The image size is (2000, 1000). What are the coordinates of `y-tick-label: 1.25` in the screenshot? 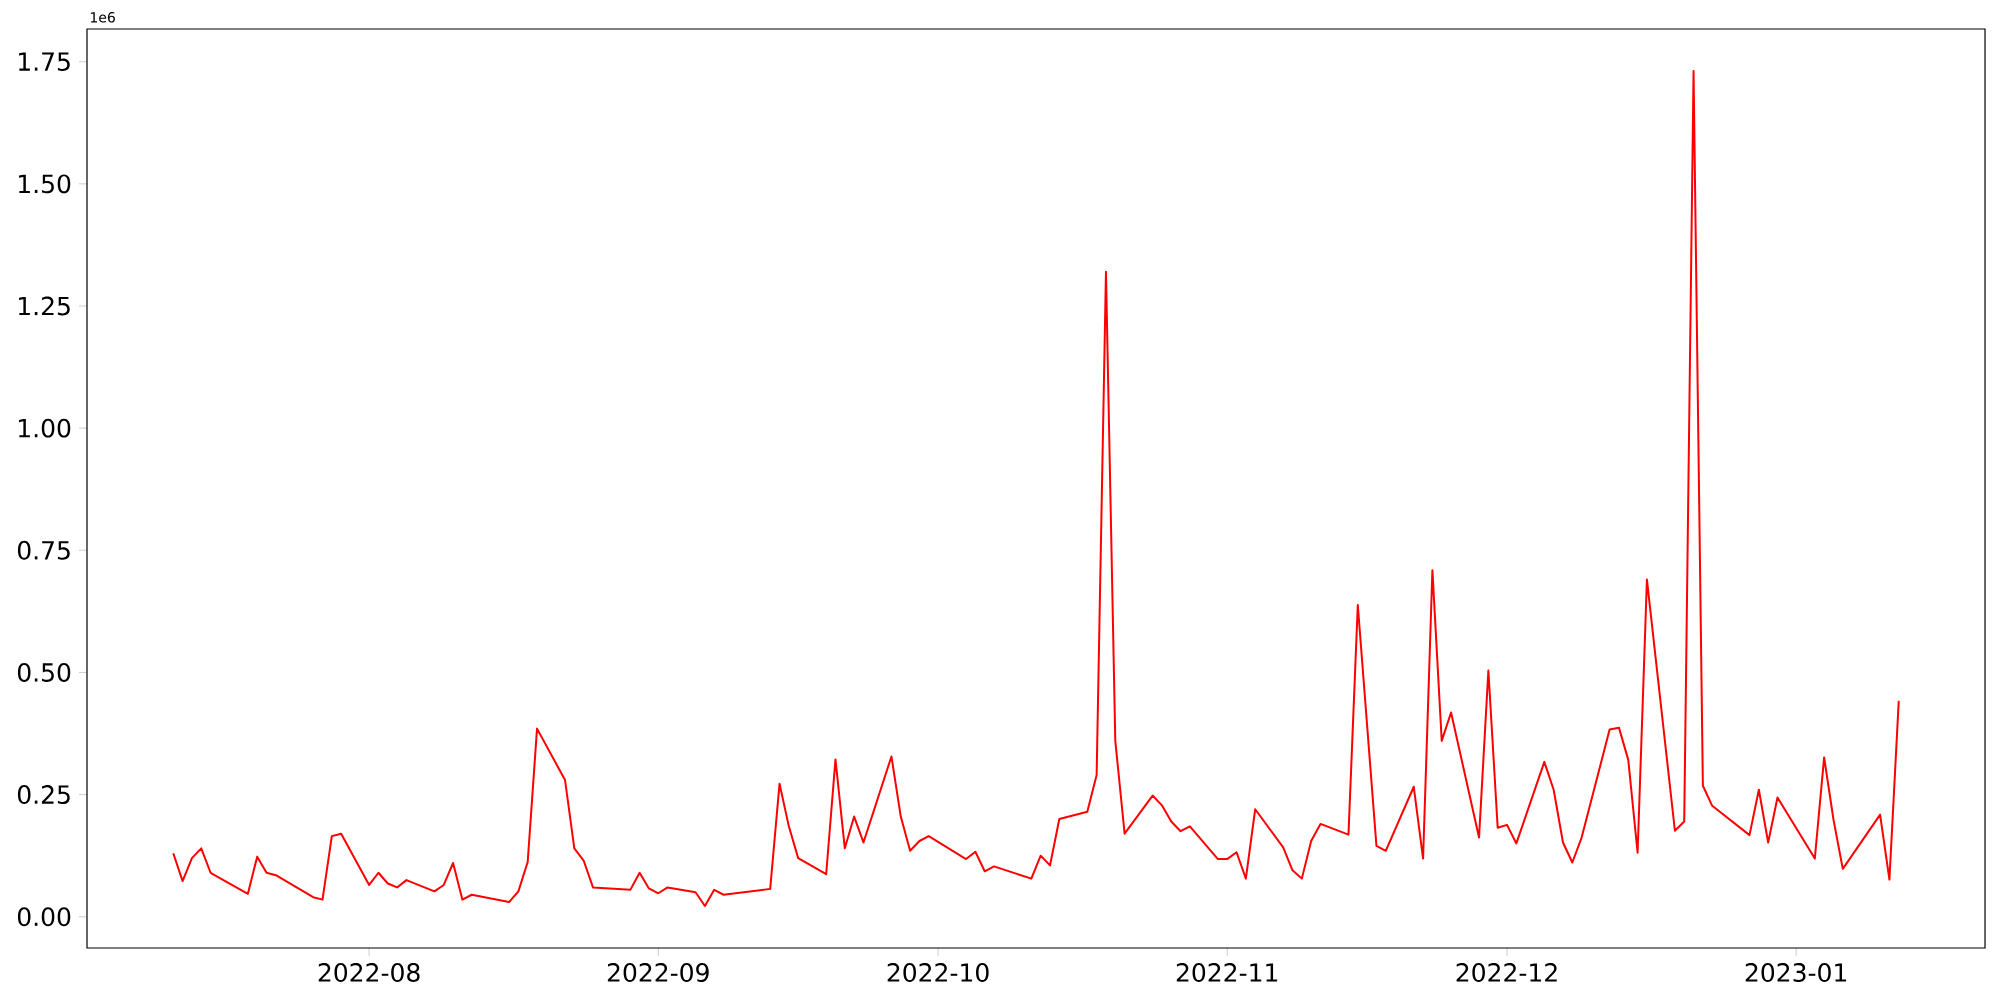 It's located at (44, 306).